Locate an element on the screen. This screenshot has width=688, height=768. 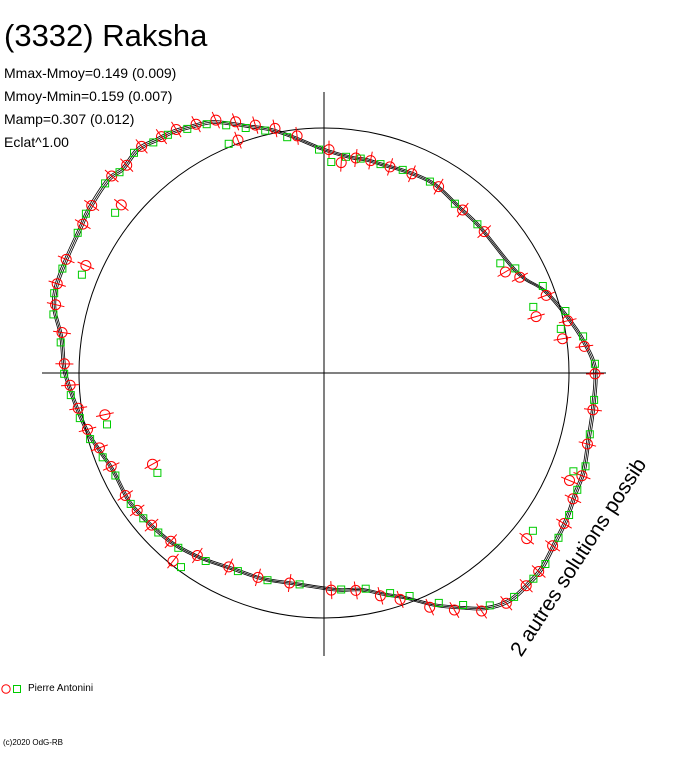
circle-marker-icon is located at coordinates (6, 689).